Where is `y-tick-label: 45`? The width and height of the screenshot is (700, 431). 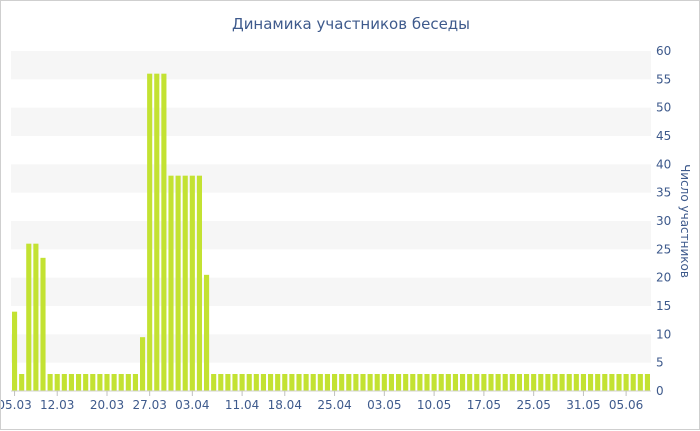
y-tick-label: 45 is located at coordinates (663, 136).